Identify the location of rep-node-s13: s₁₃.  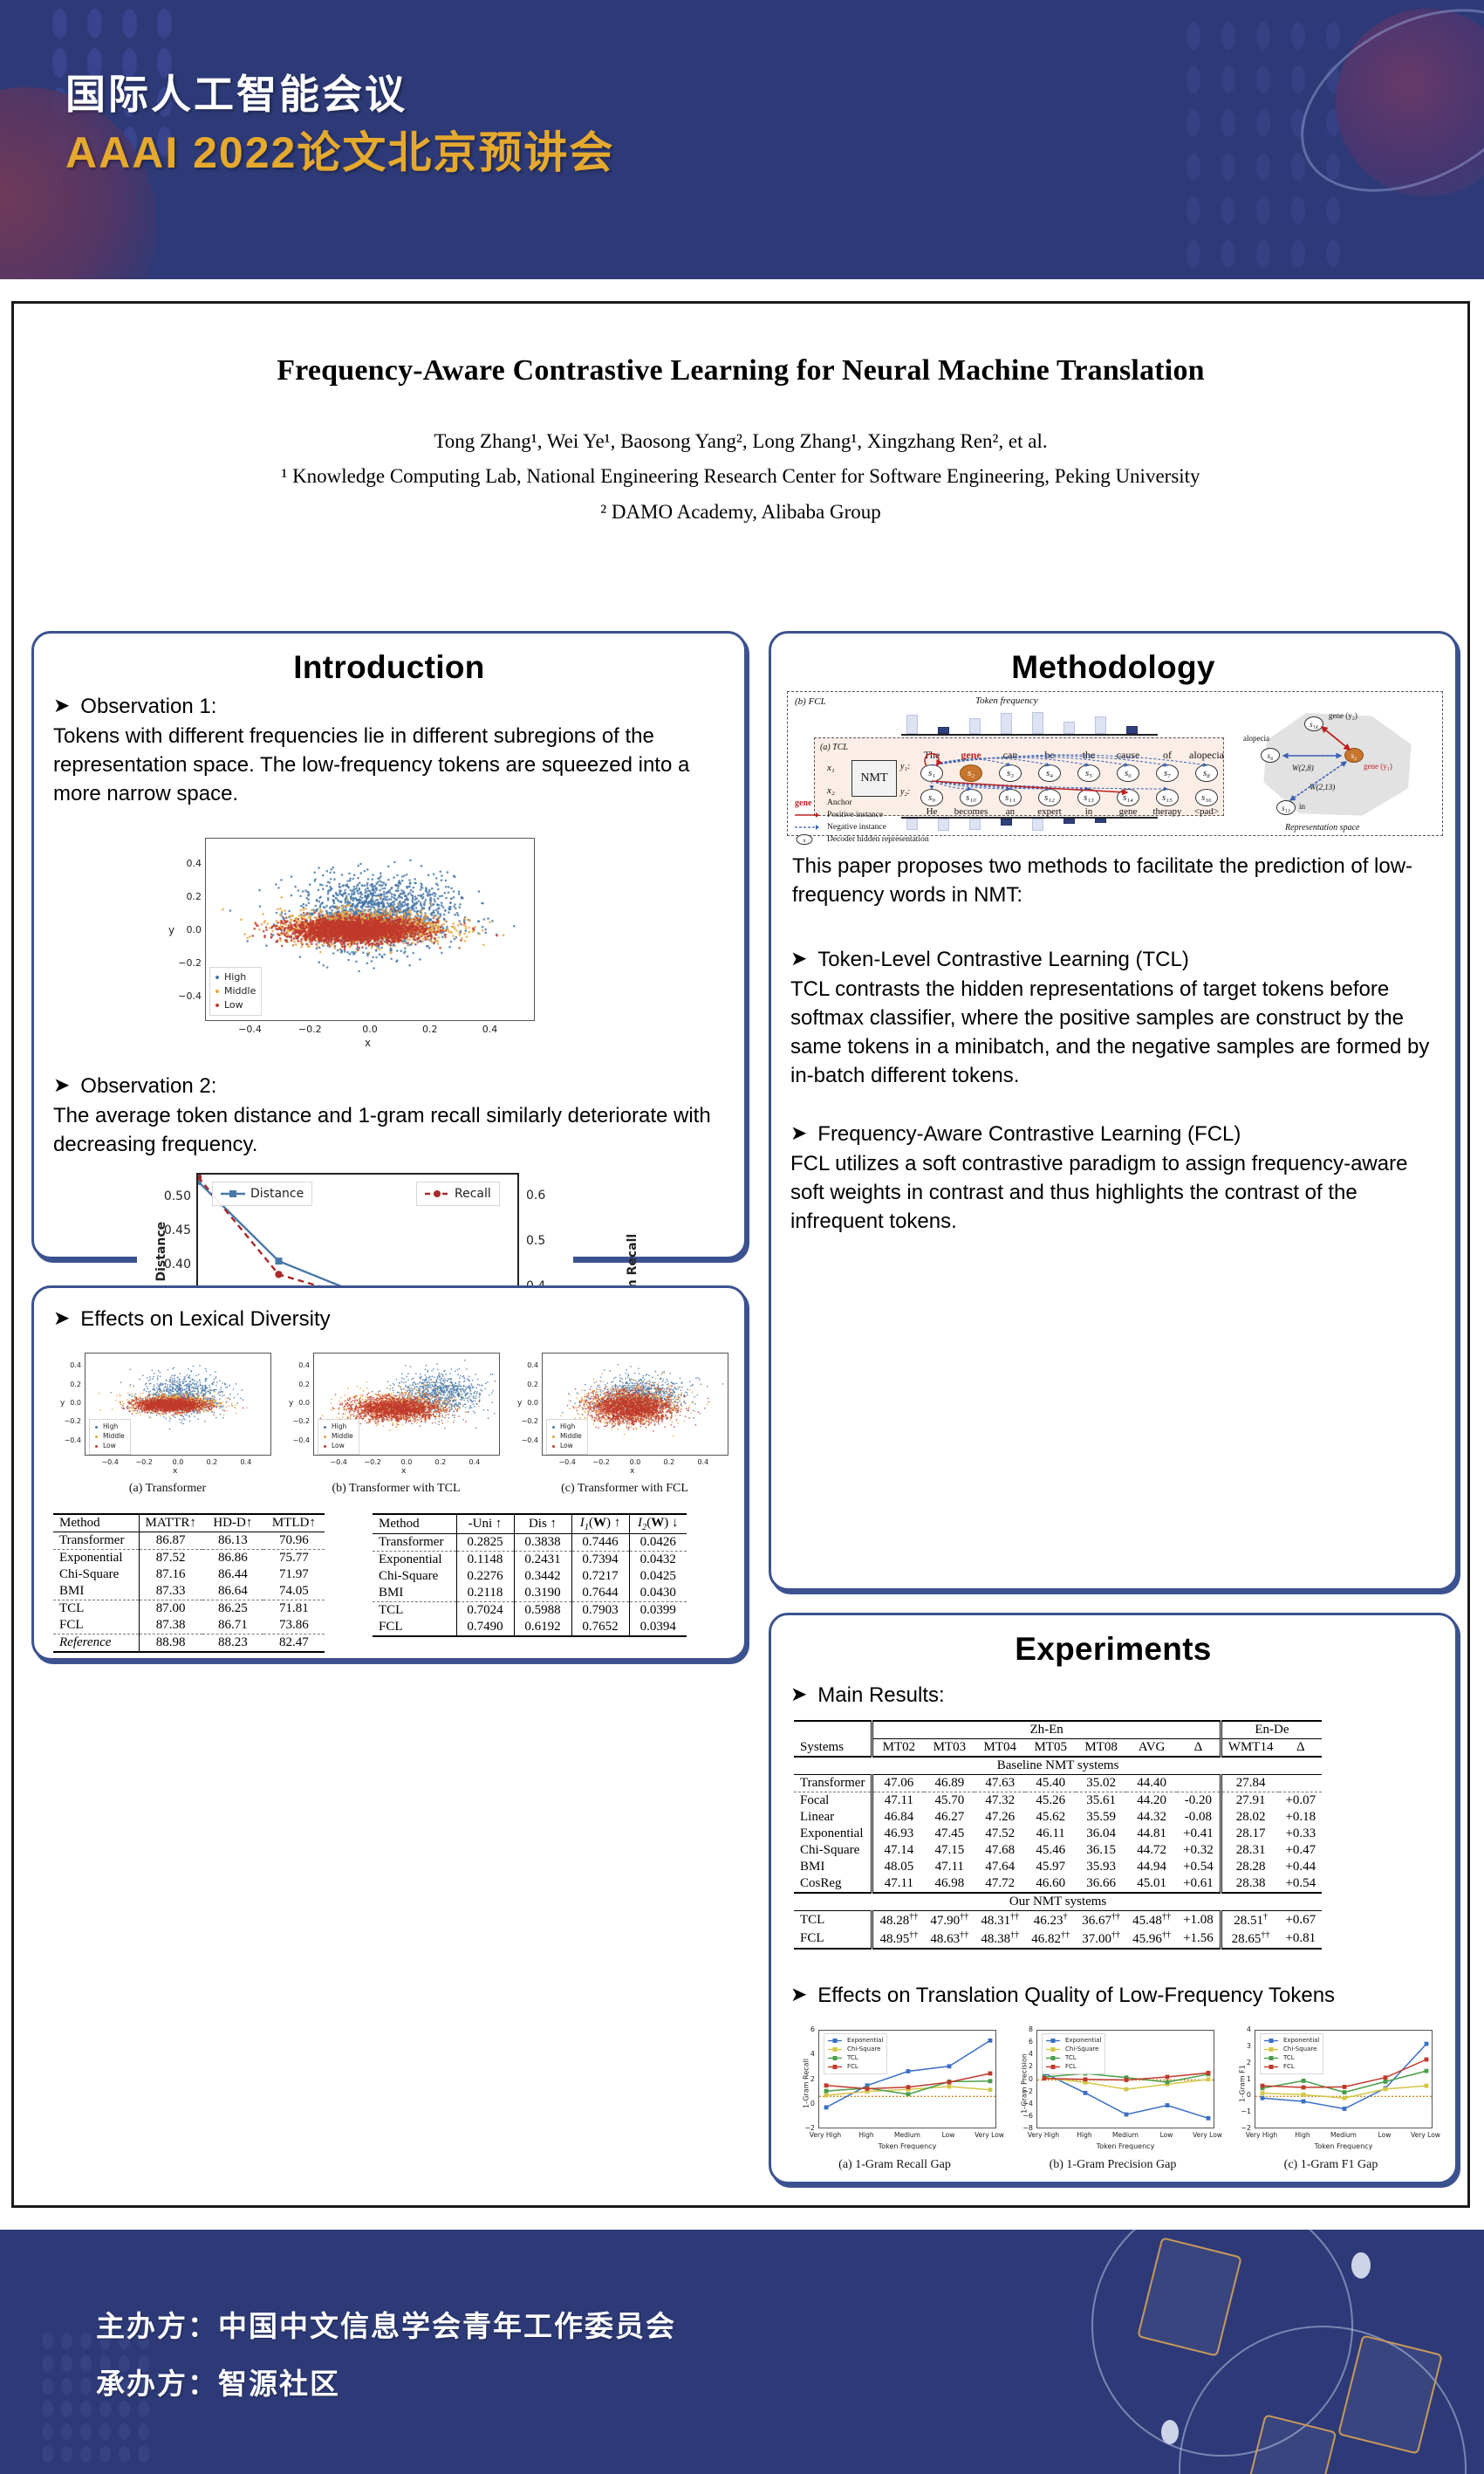
(1286, 807).